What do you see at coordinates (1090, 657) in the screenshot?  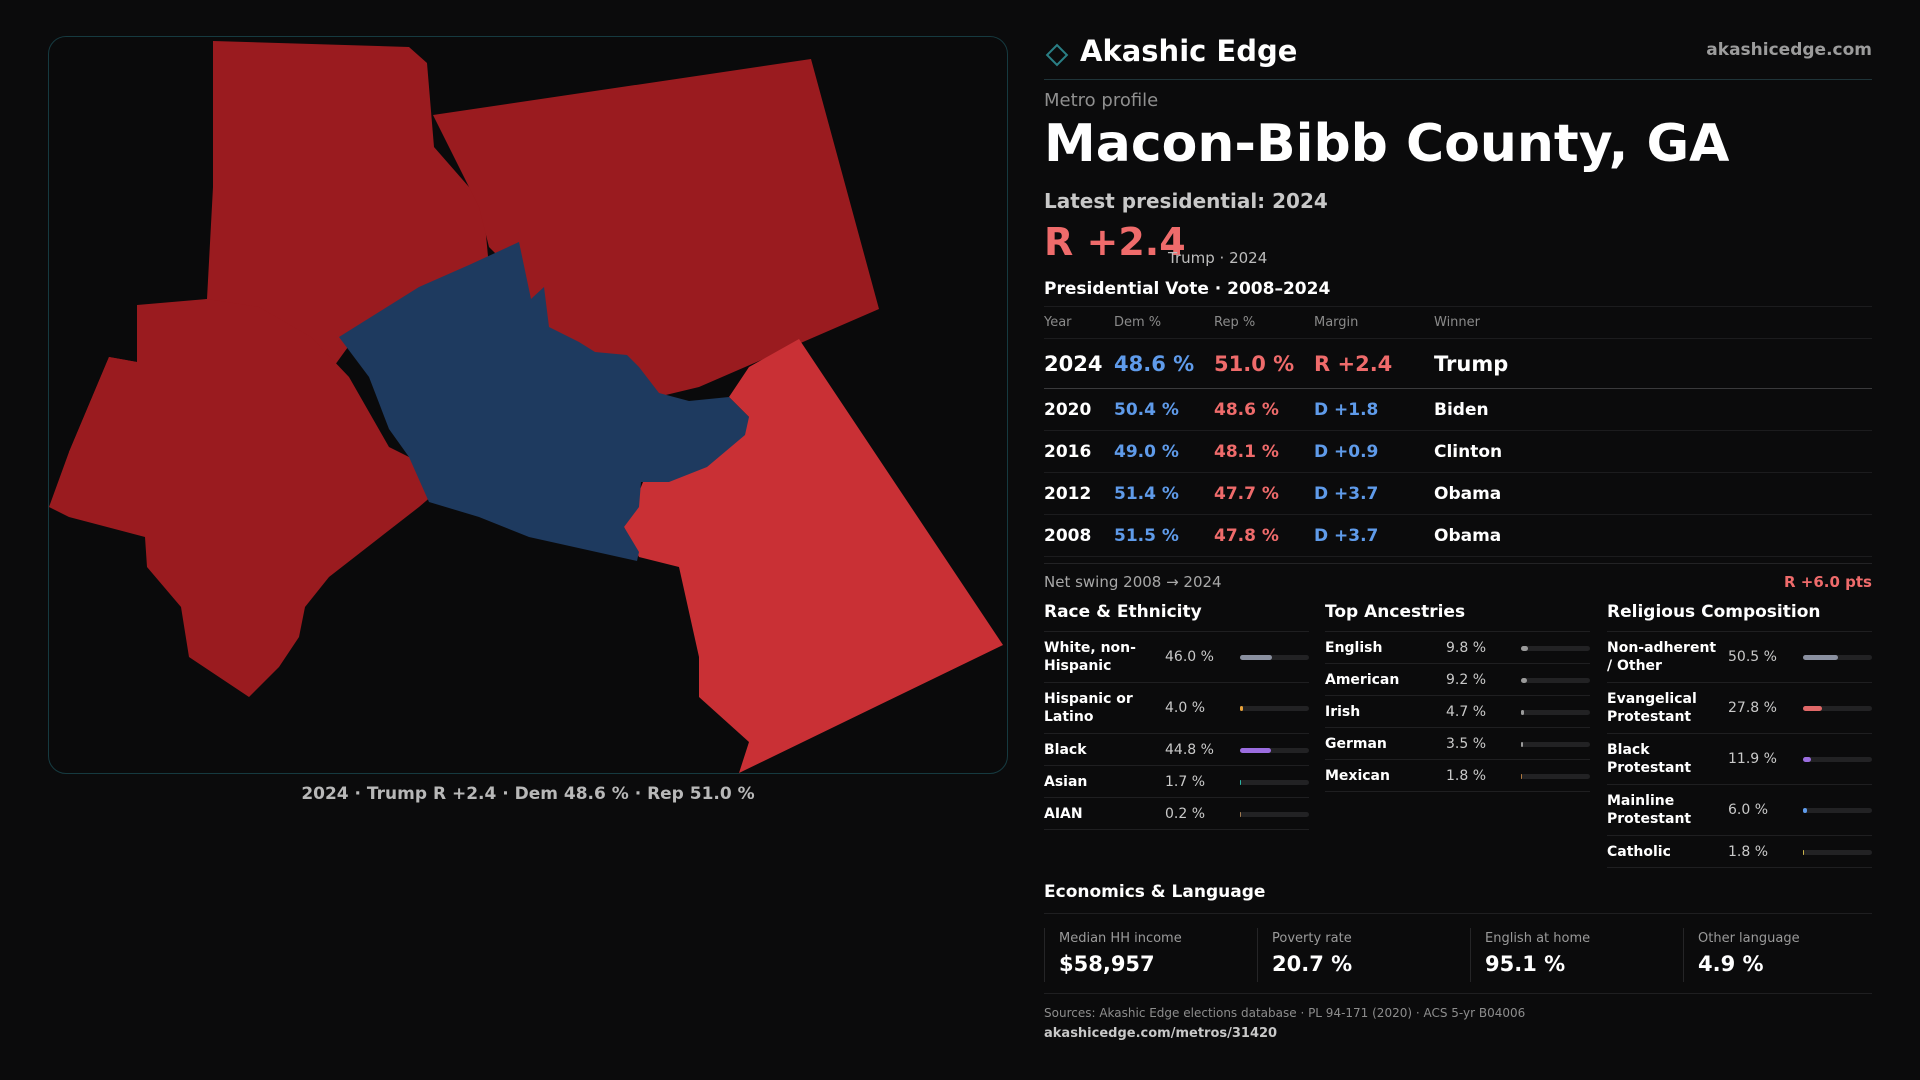 I see `item-label: White, non-Hispanic` at bounding box center [1090, 657].